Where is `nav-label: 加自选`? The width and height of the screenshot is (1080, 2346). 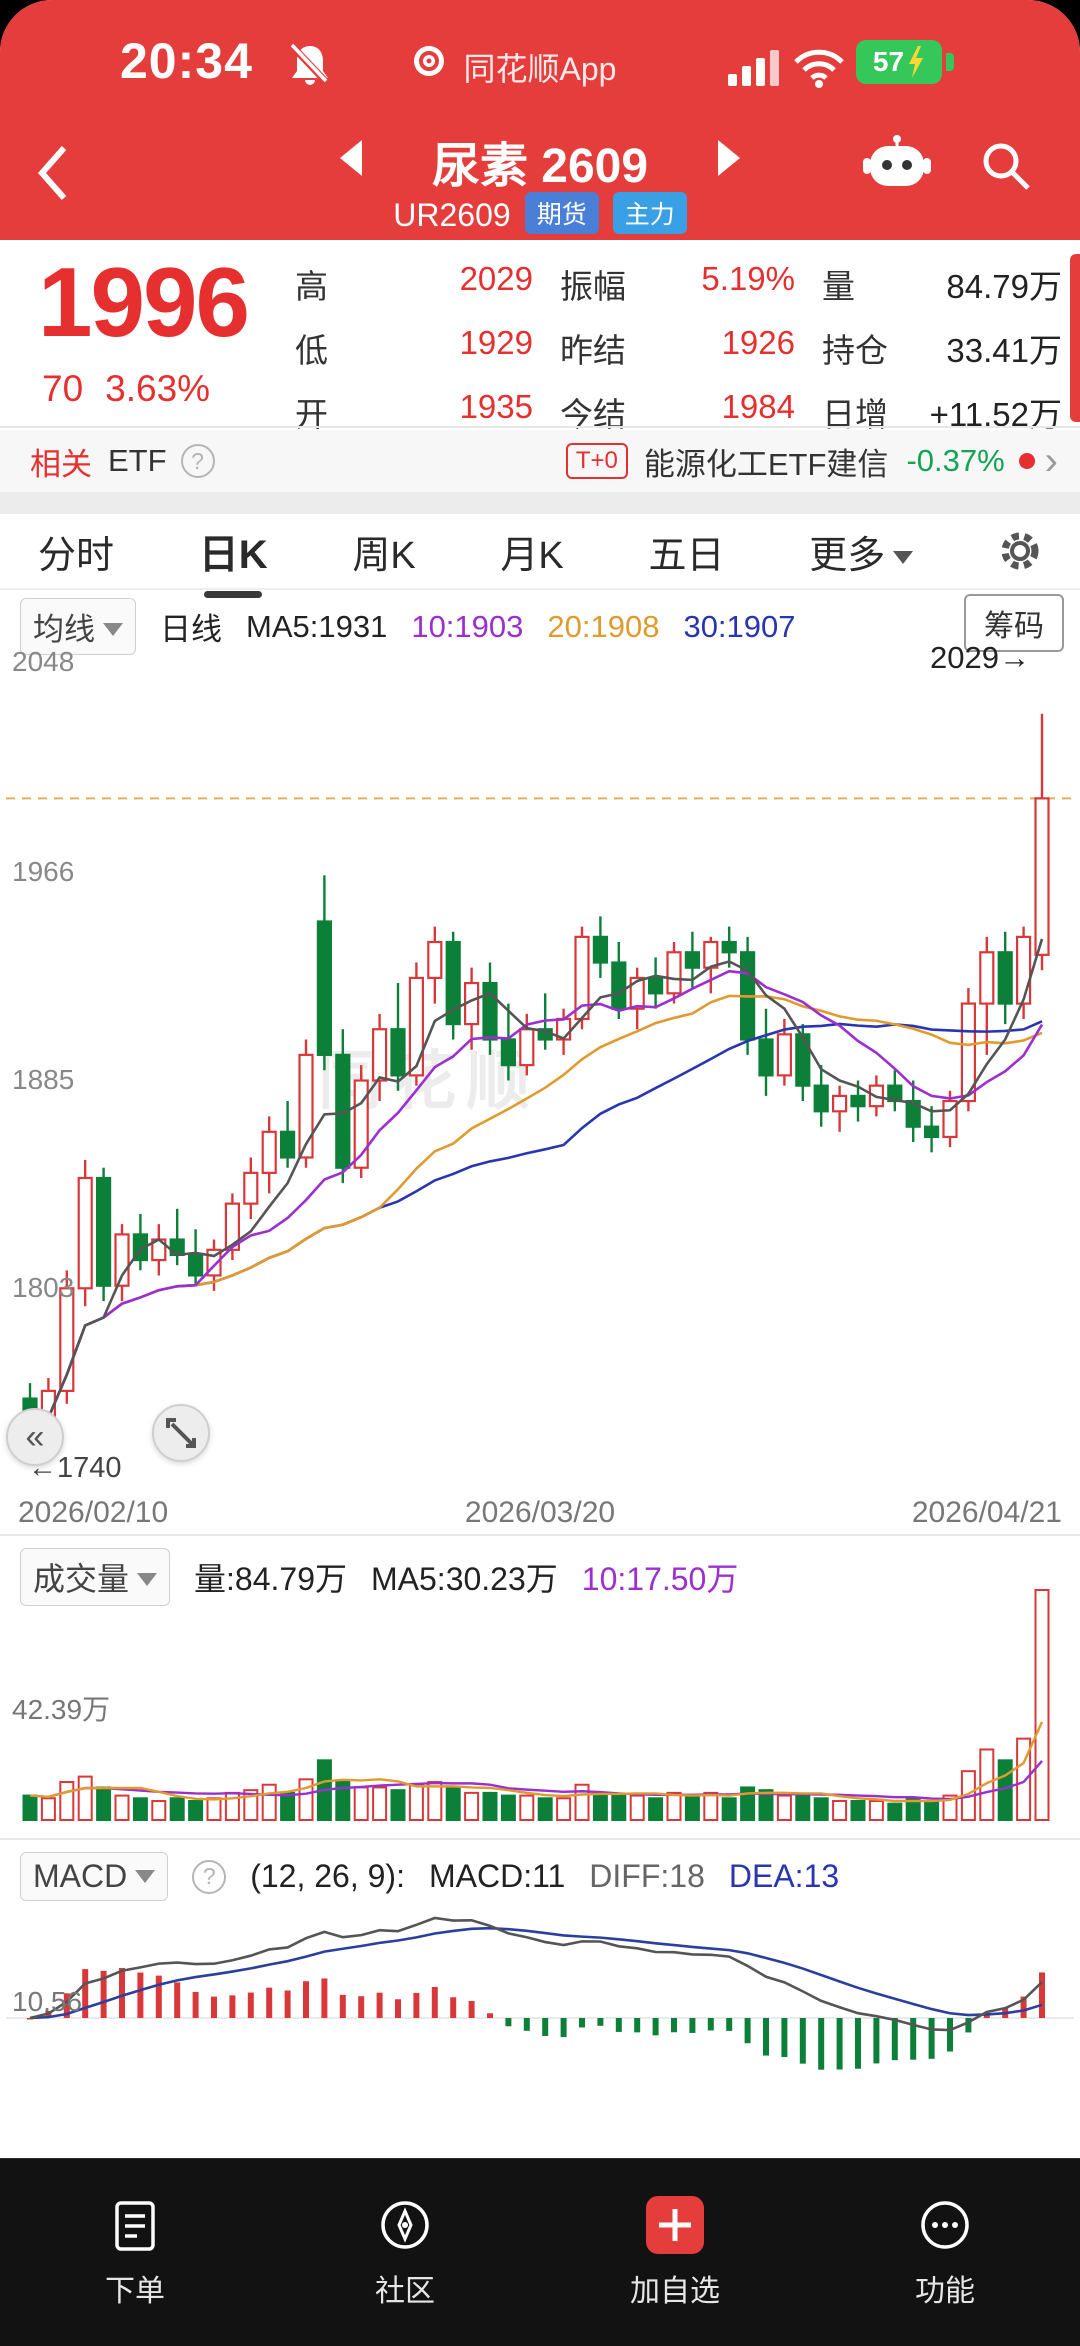
nav-label: 加自选 is located at coordinates (675, 2291).